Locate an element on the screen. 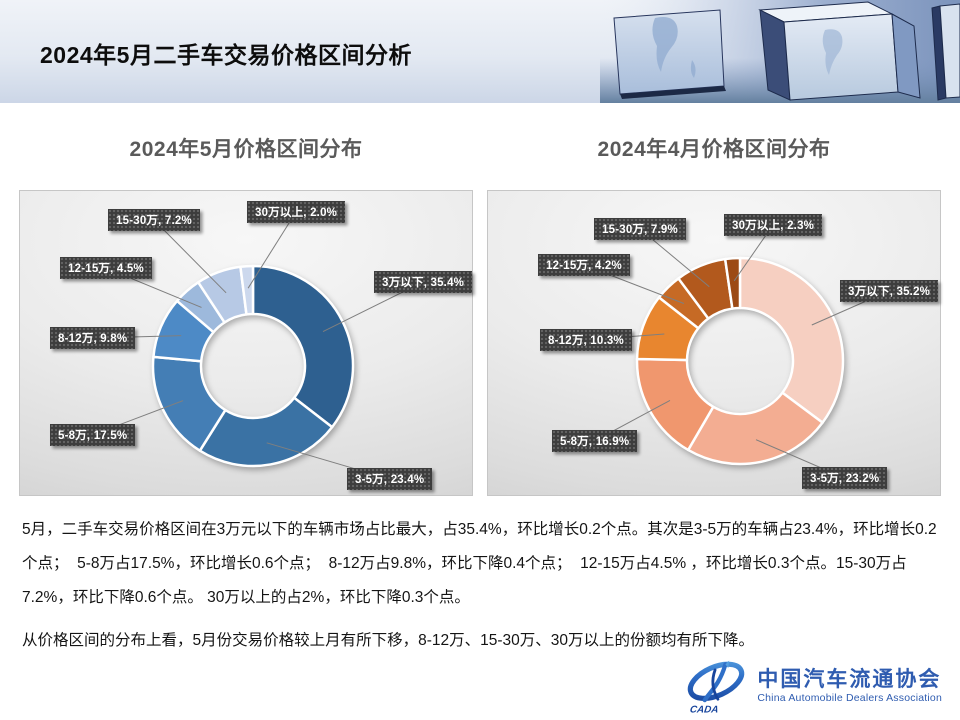  slice-callout-label: 15-30万, 7.9% is located at coordinates (640, 229).